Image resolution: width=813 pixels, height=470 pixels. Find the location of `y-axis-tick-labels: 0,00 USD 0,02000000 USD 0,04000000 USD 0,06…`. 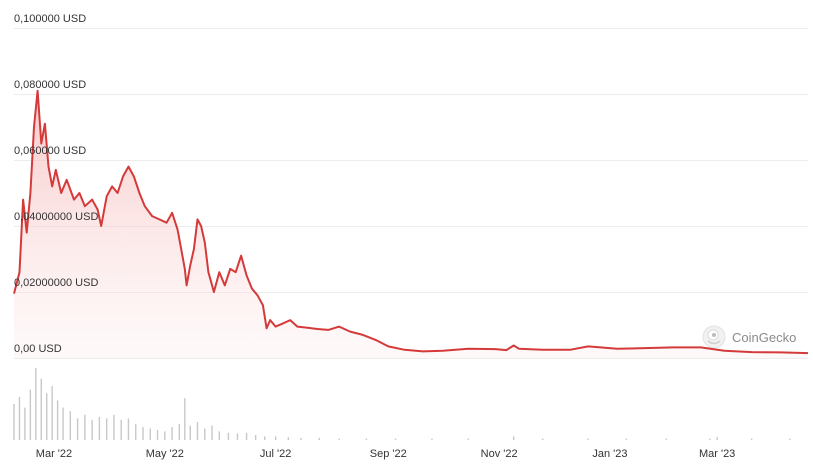

y-axis-tick-labels: 0,00 USD 0,02000000 USD 0,04000000 USD 0,06… is located at coordinates (56, 184).